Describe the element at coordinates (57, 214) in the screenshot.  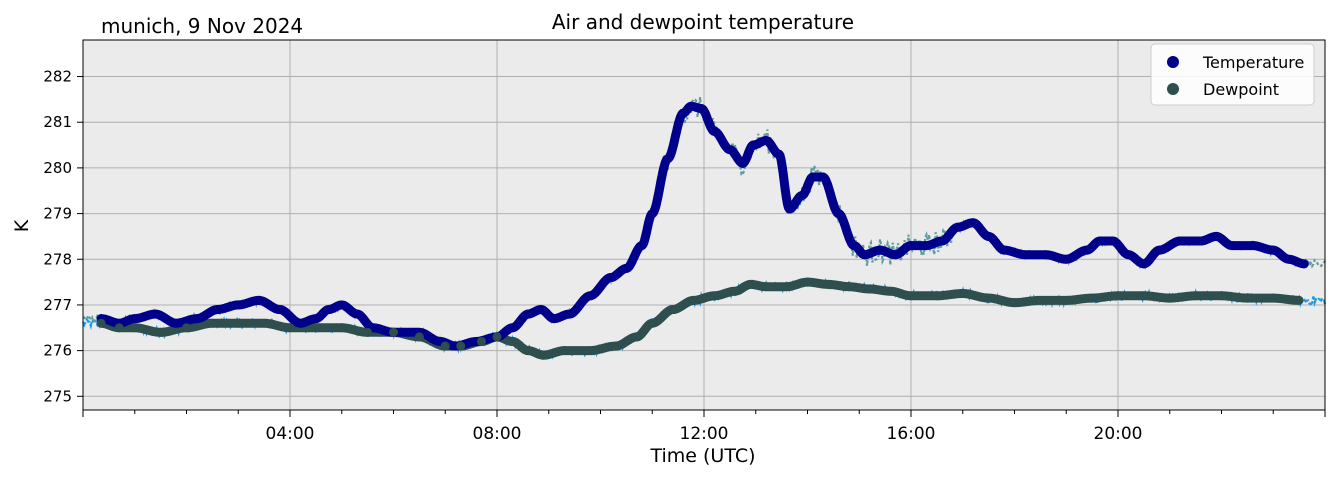
I see `y-tick-label: 279` at that location.